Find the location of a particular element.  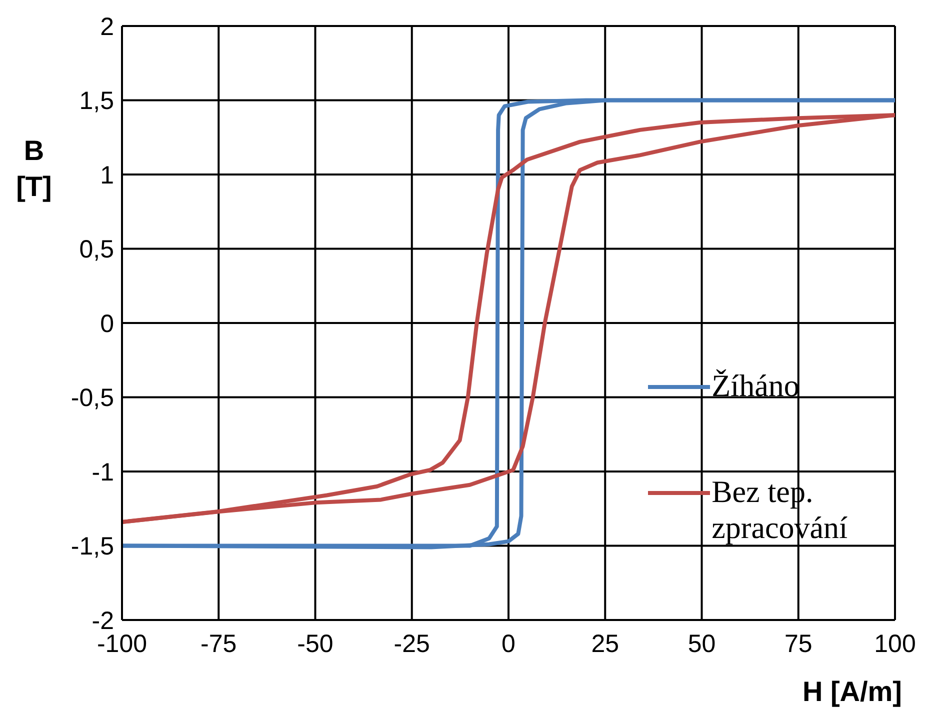

y-tick-label: 2 is located at coordinates (107, 26).